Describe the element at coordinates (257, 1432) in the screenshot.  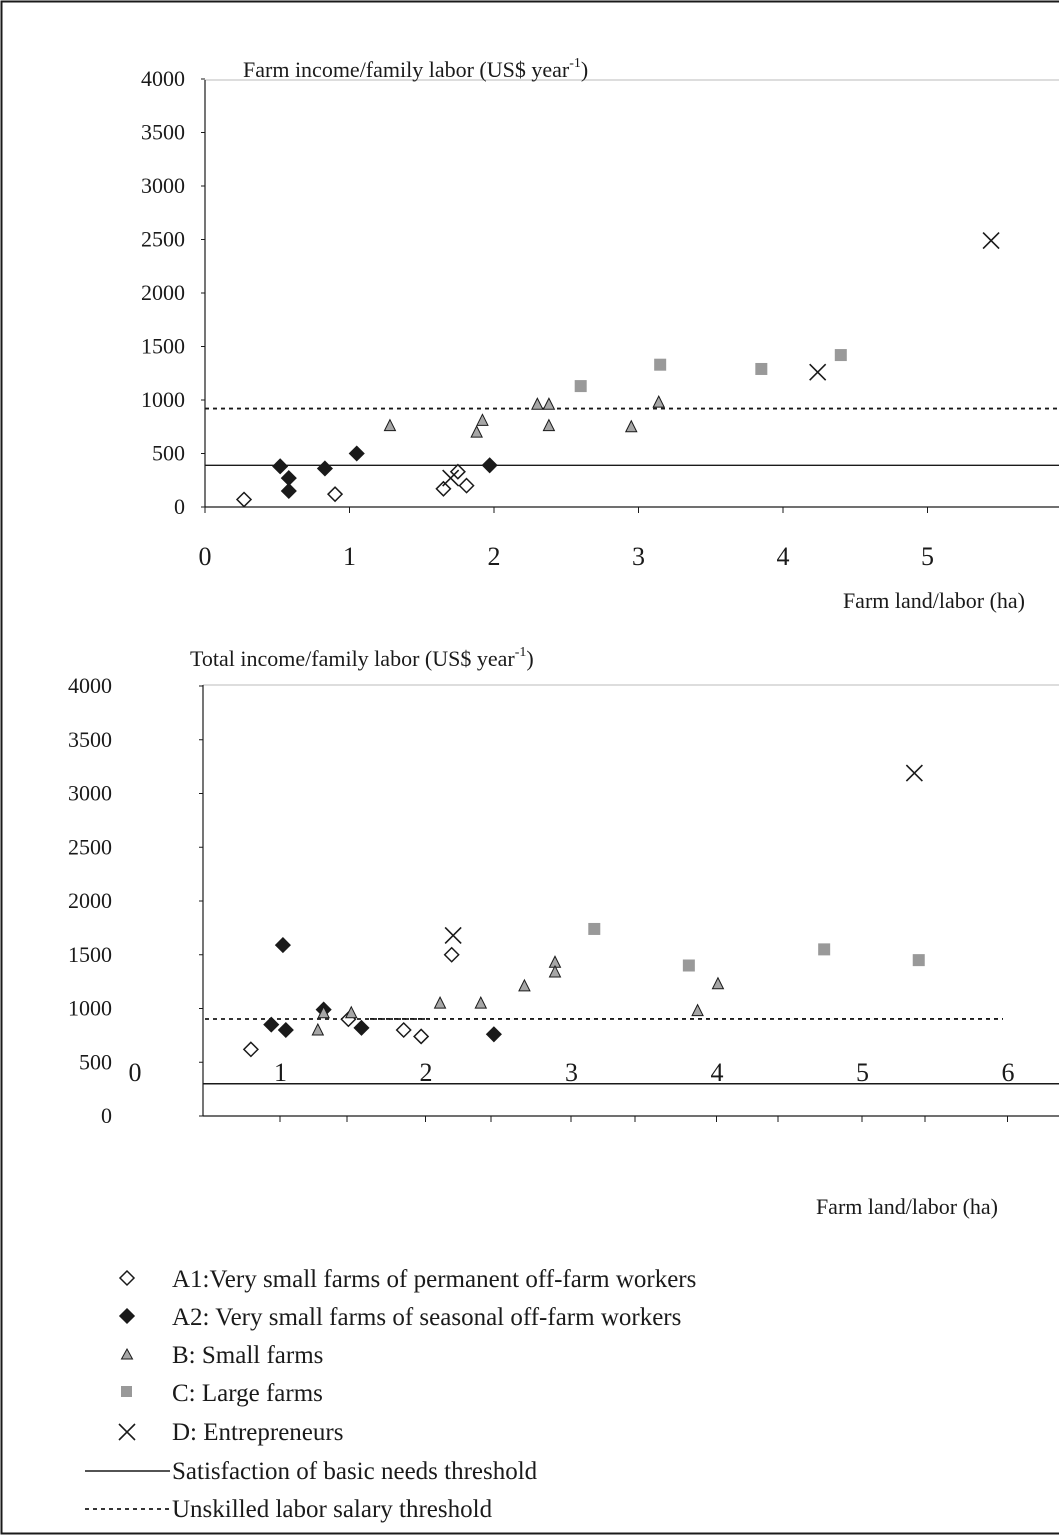
I see `legend-label-d: D: Entrepreneurs` at that location.